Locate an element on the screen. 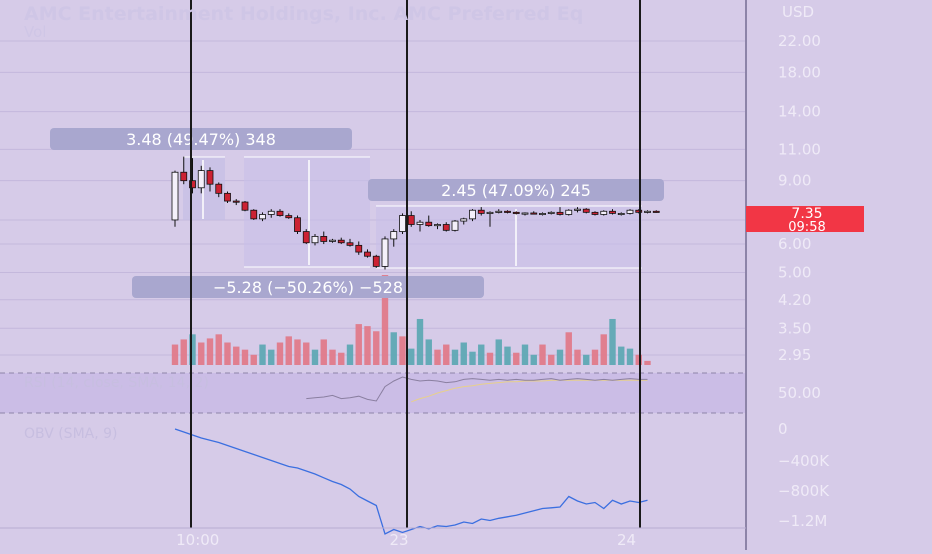 Image resolution: width=932 pixels, height=554 pixels. time-tick-2: 24 is located at coordinates (626, 540).